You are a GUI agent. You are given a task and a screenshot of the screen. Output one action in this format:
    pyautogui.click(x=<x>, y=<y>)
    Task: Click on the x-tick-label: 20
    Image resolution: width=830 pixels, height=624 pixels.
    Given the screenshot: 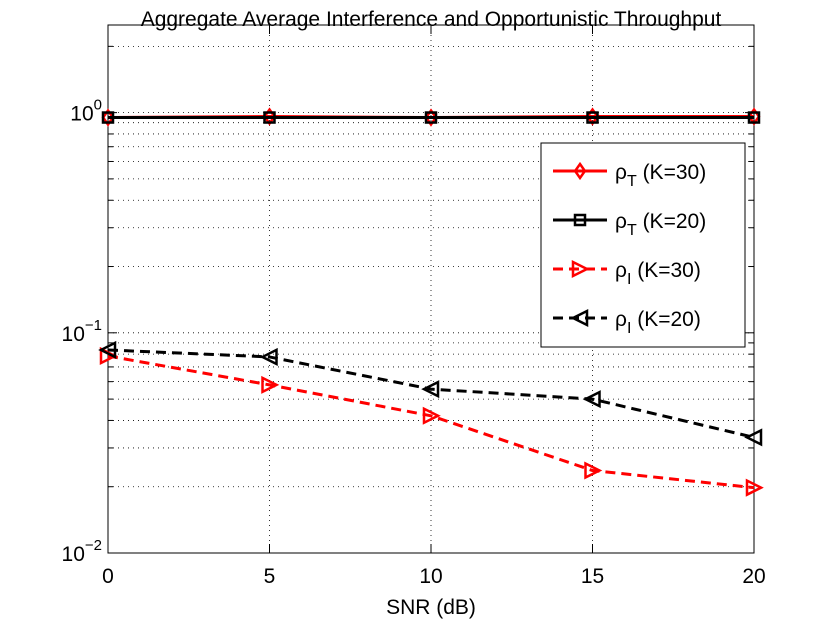 What is the action you would take?
    pyautogui.click(x=753, y=576)
    